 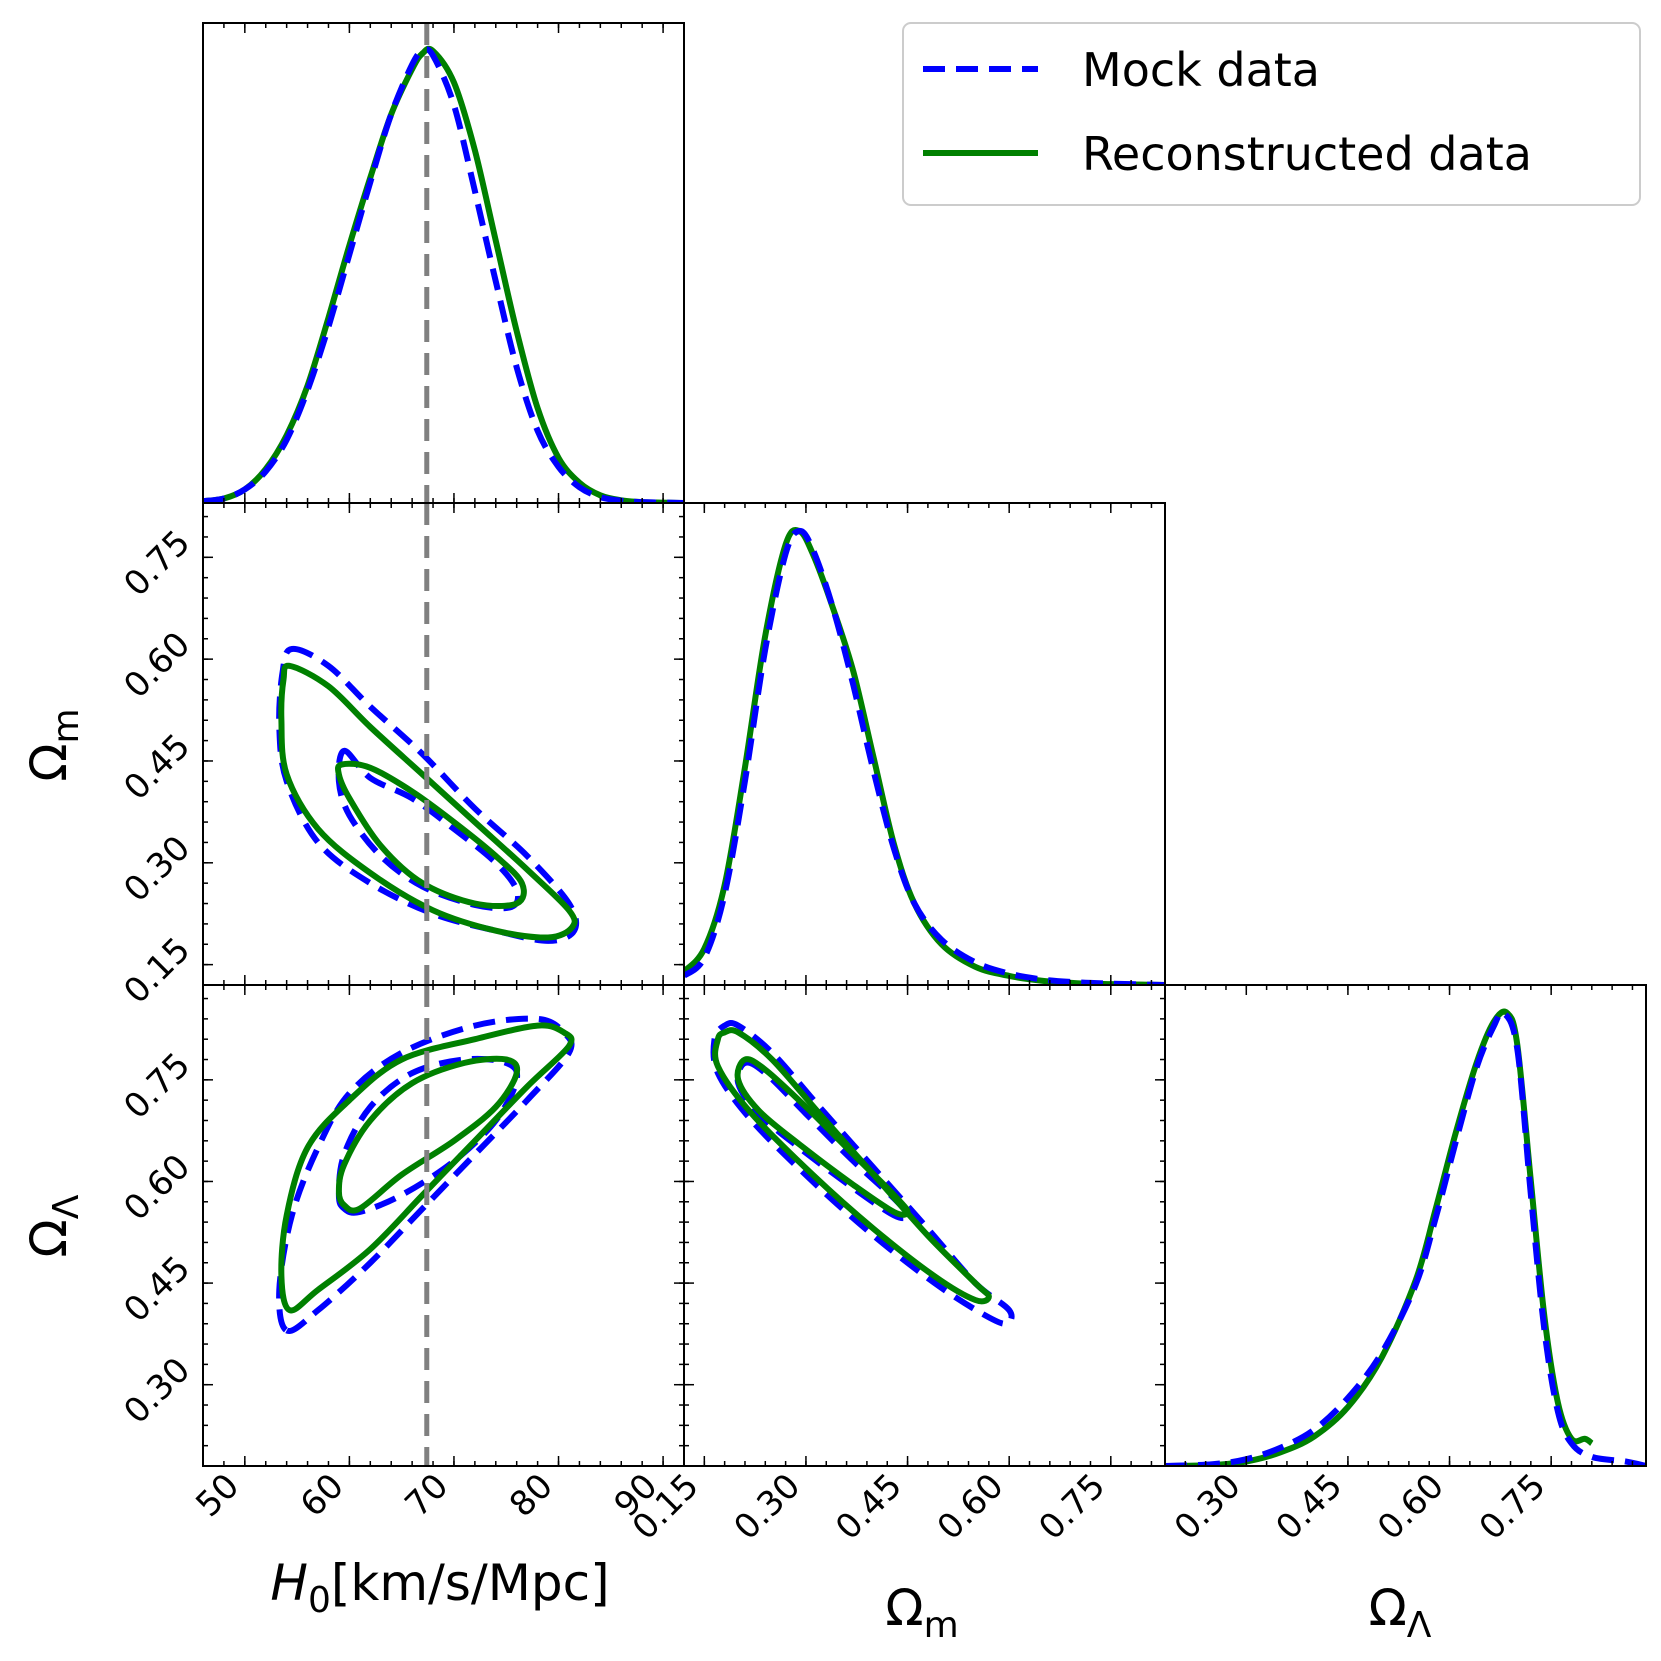 I want to click on x-tick-label-Om-2: 0.45, so click(x=869, y=1507).